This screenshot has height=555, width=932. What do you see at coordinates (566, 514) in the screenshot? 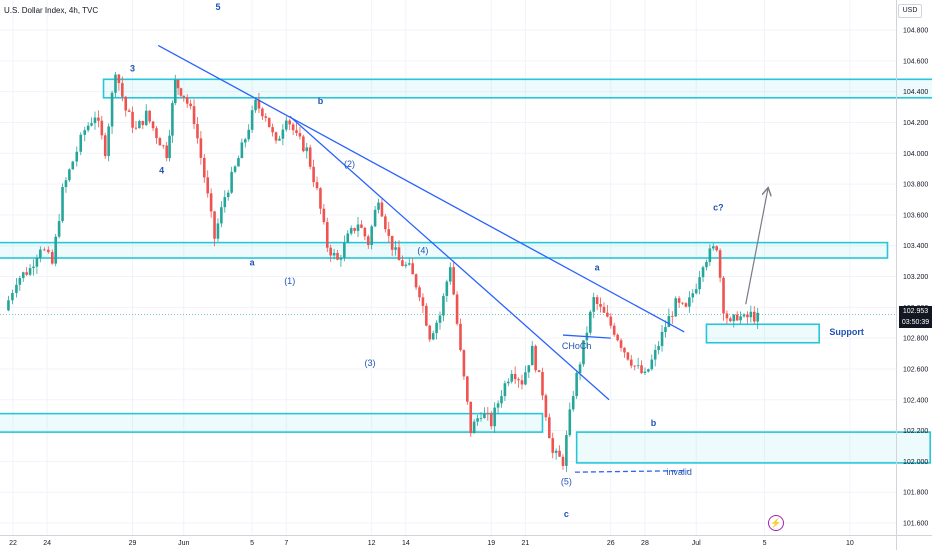
I see `wave-label: c` at bounding box center [566, 514].